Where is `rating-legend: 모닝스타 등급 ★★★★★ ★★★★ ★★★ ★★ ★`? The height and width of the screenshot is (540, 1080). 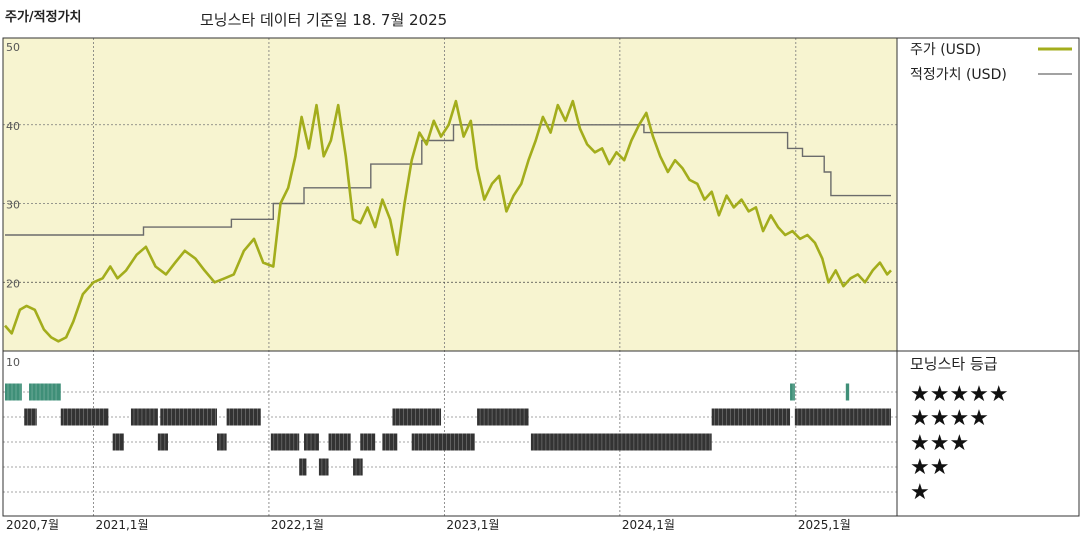
rating-legend: 모닝스타 등급 ★★★★★ ★★★★ ★★★ ★★ ★ is located at coordinates (959, 430).